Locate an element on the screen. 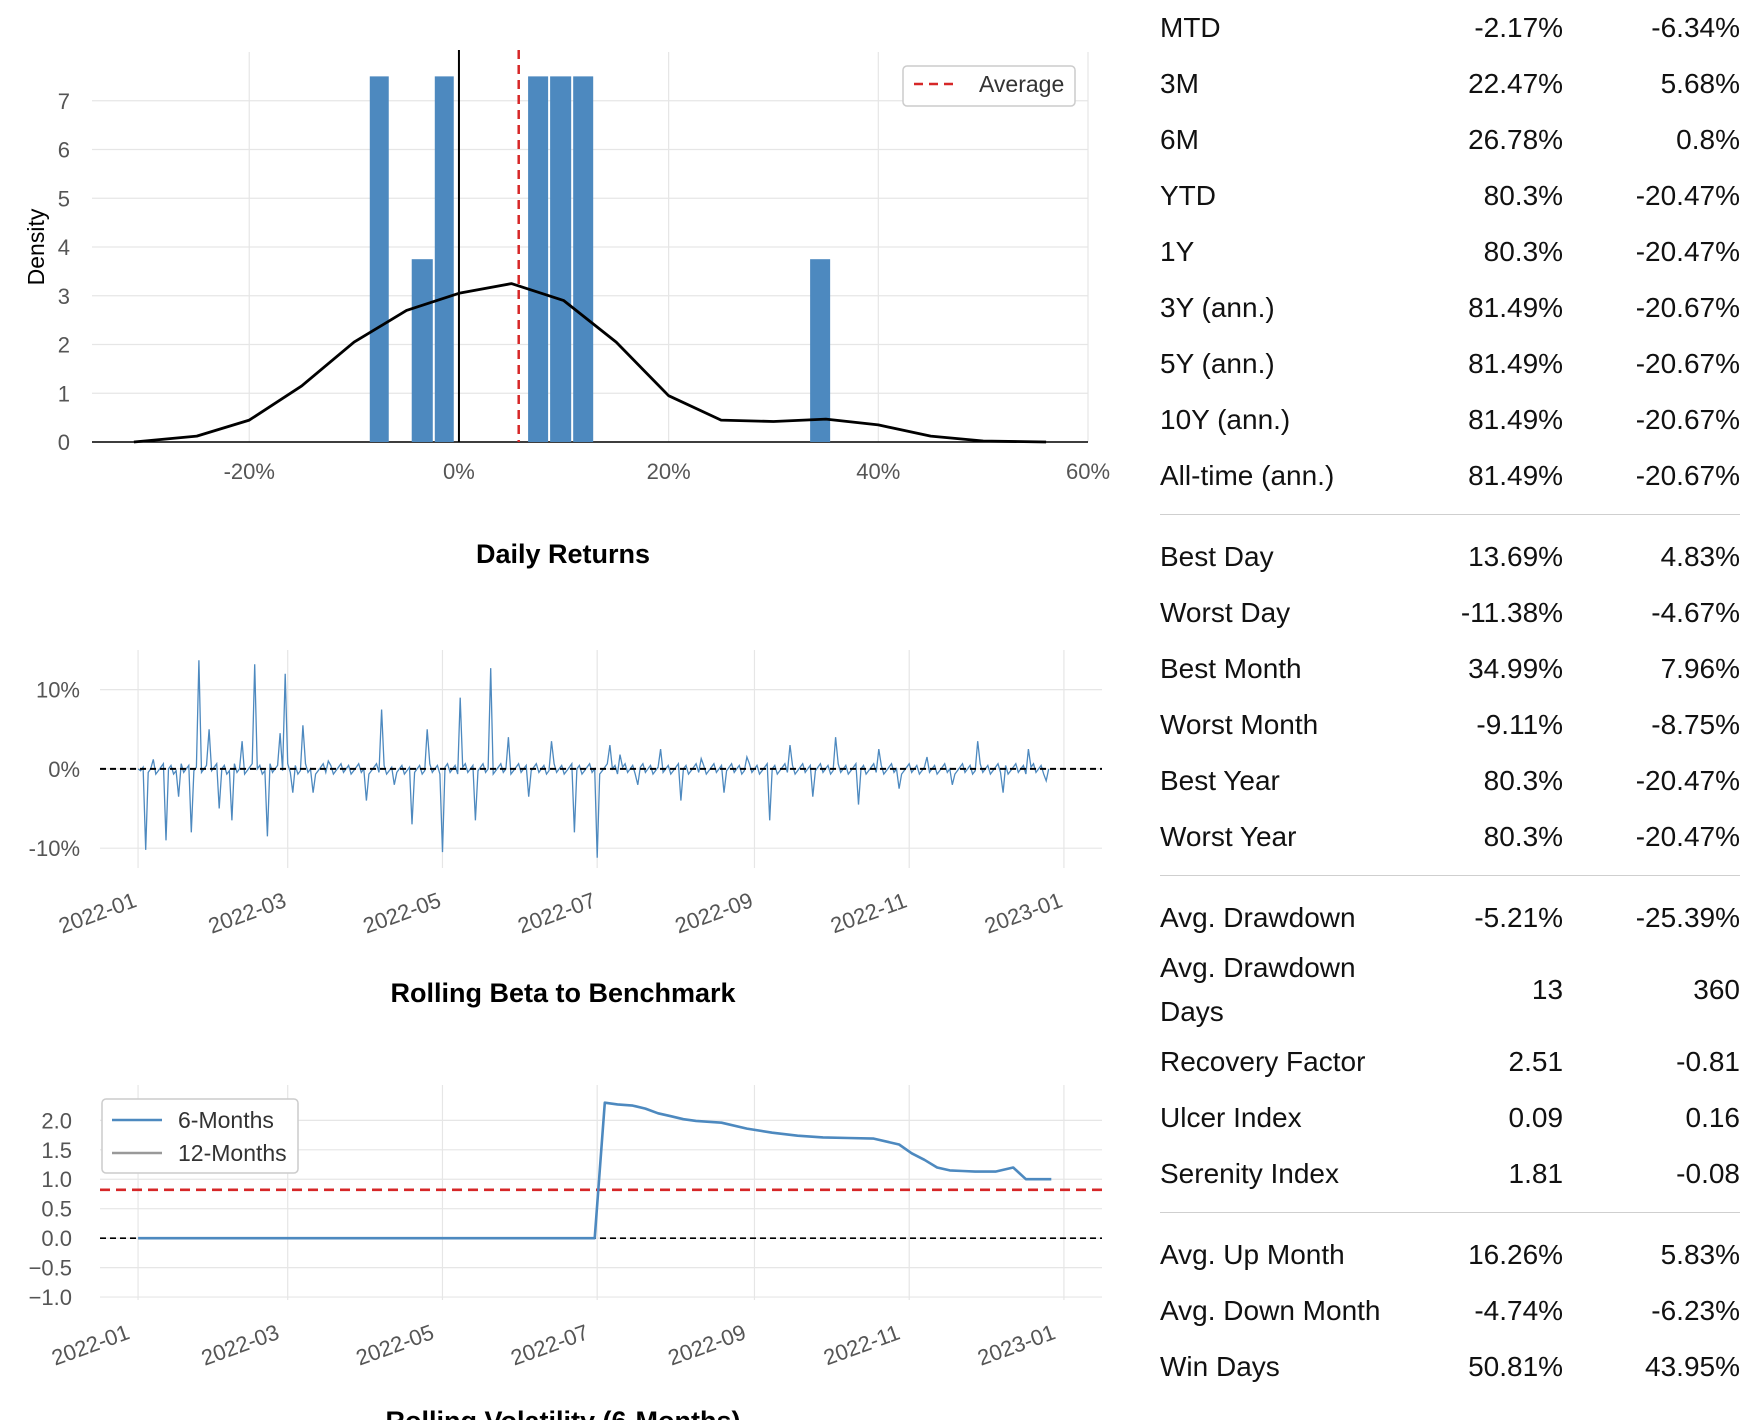 This screenshot has height=1425, width=1744. beta-y-tick-label: 0.0 is located at coordinates (56, 1238).